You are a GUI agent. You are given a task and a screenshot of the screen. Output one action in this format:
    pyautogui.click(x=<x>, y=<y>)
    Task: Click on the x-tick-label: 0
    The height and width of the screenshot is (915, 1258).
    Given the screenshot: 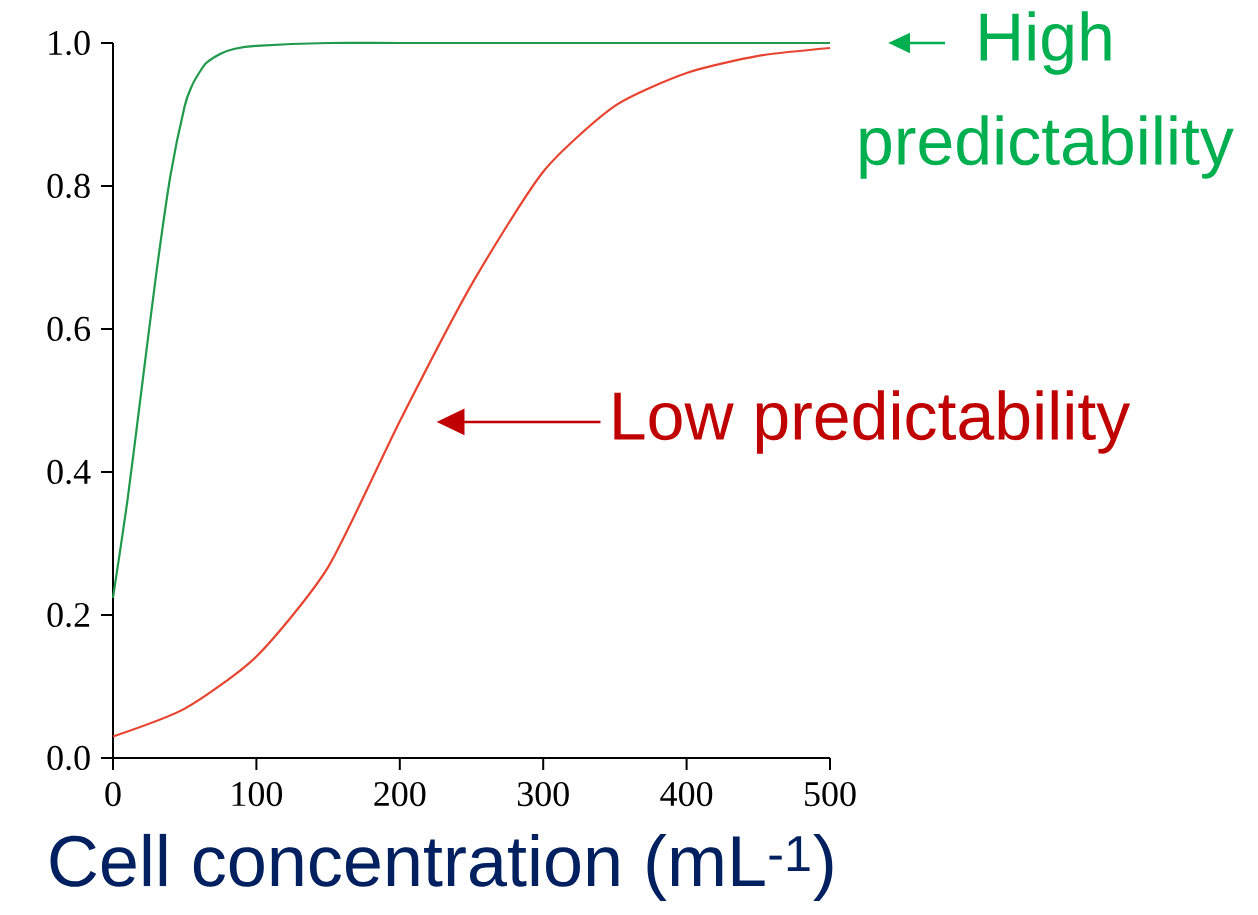 What is the action you would take?
    pyautogui.click(x=113, y=794)
    